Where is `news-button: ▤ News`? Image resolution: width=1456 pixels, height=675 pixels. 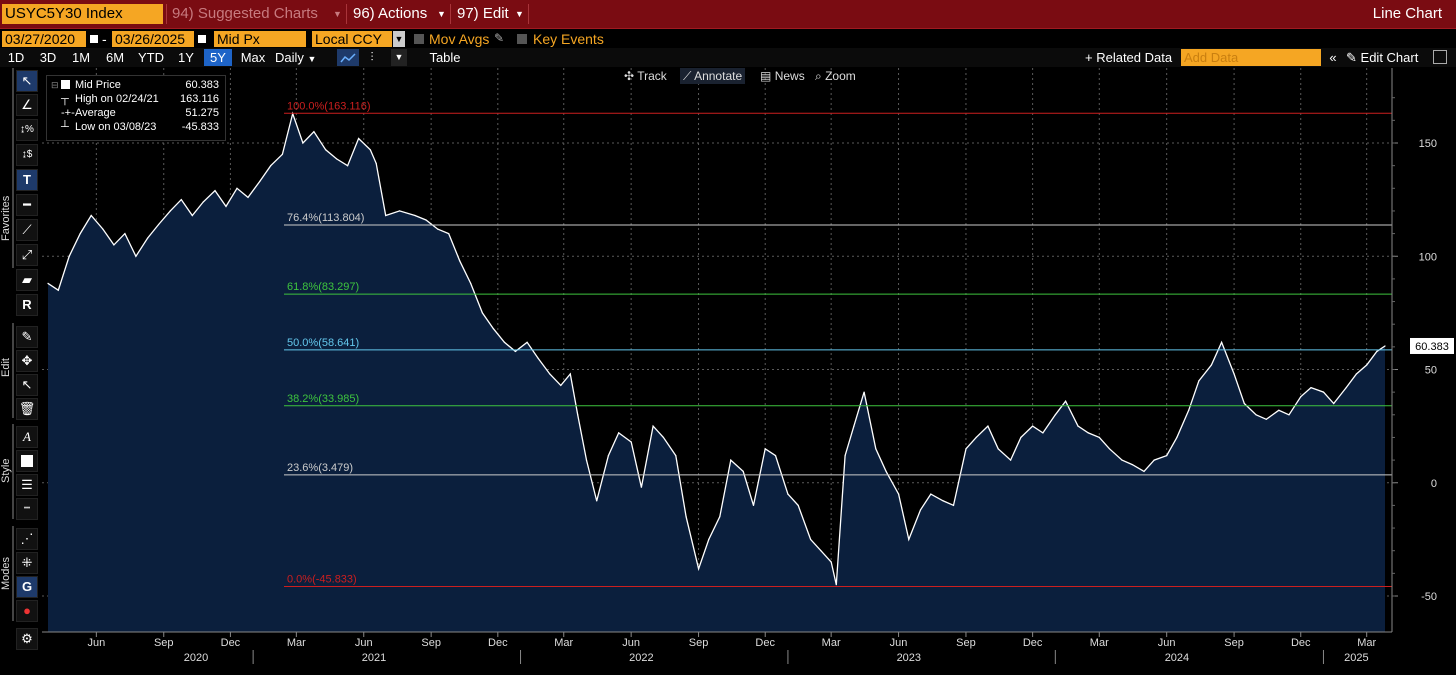 news-button: ▤ News is located at coordinates (782, 76).